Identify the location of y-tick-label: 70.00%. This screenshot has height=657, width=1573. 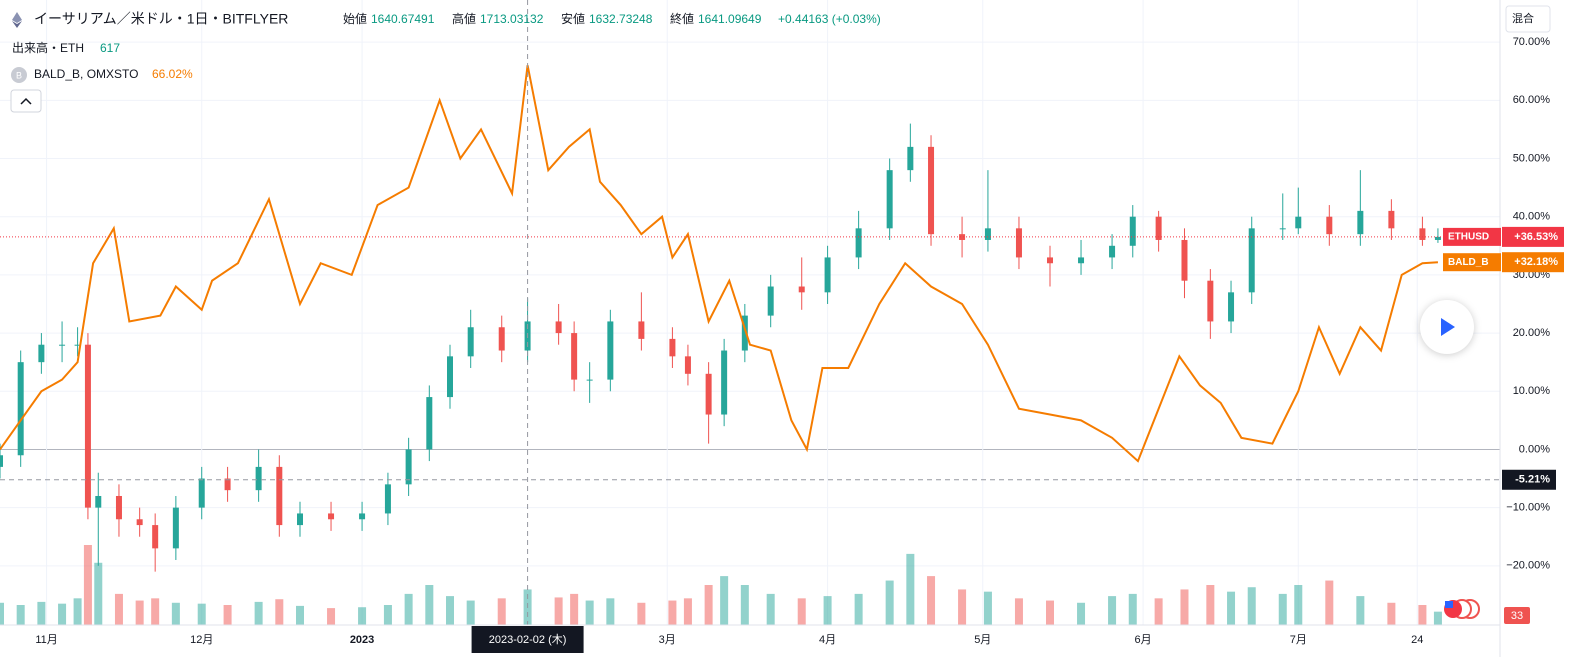
(1532, 42).